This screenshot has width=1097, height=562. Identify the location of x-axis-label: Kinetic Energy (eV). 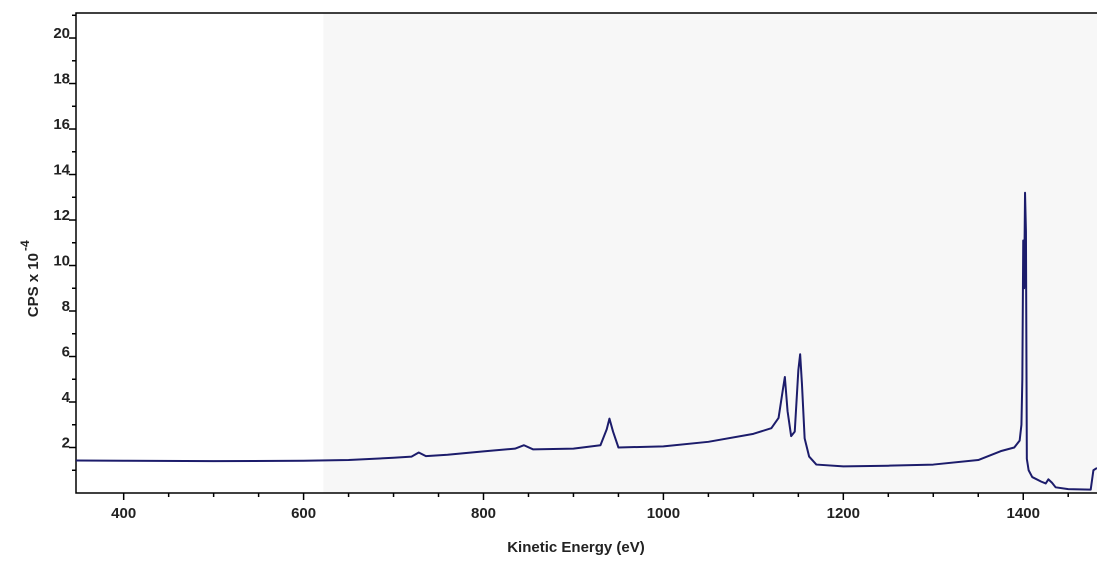
(576, 547).